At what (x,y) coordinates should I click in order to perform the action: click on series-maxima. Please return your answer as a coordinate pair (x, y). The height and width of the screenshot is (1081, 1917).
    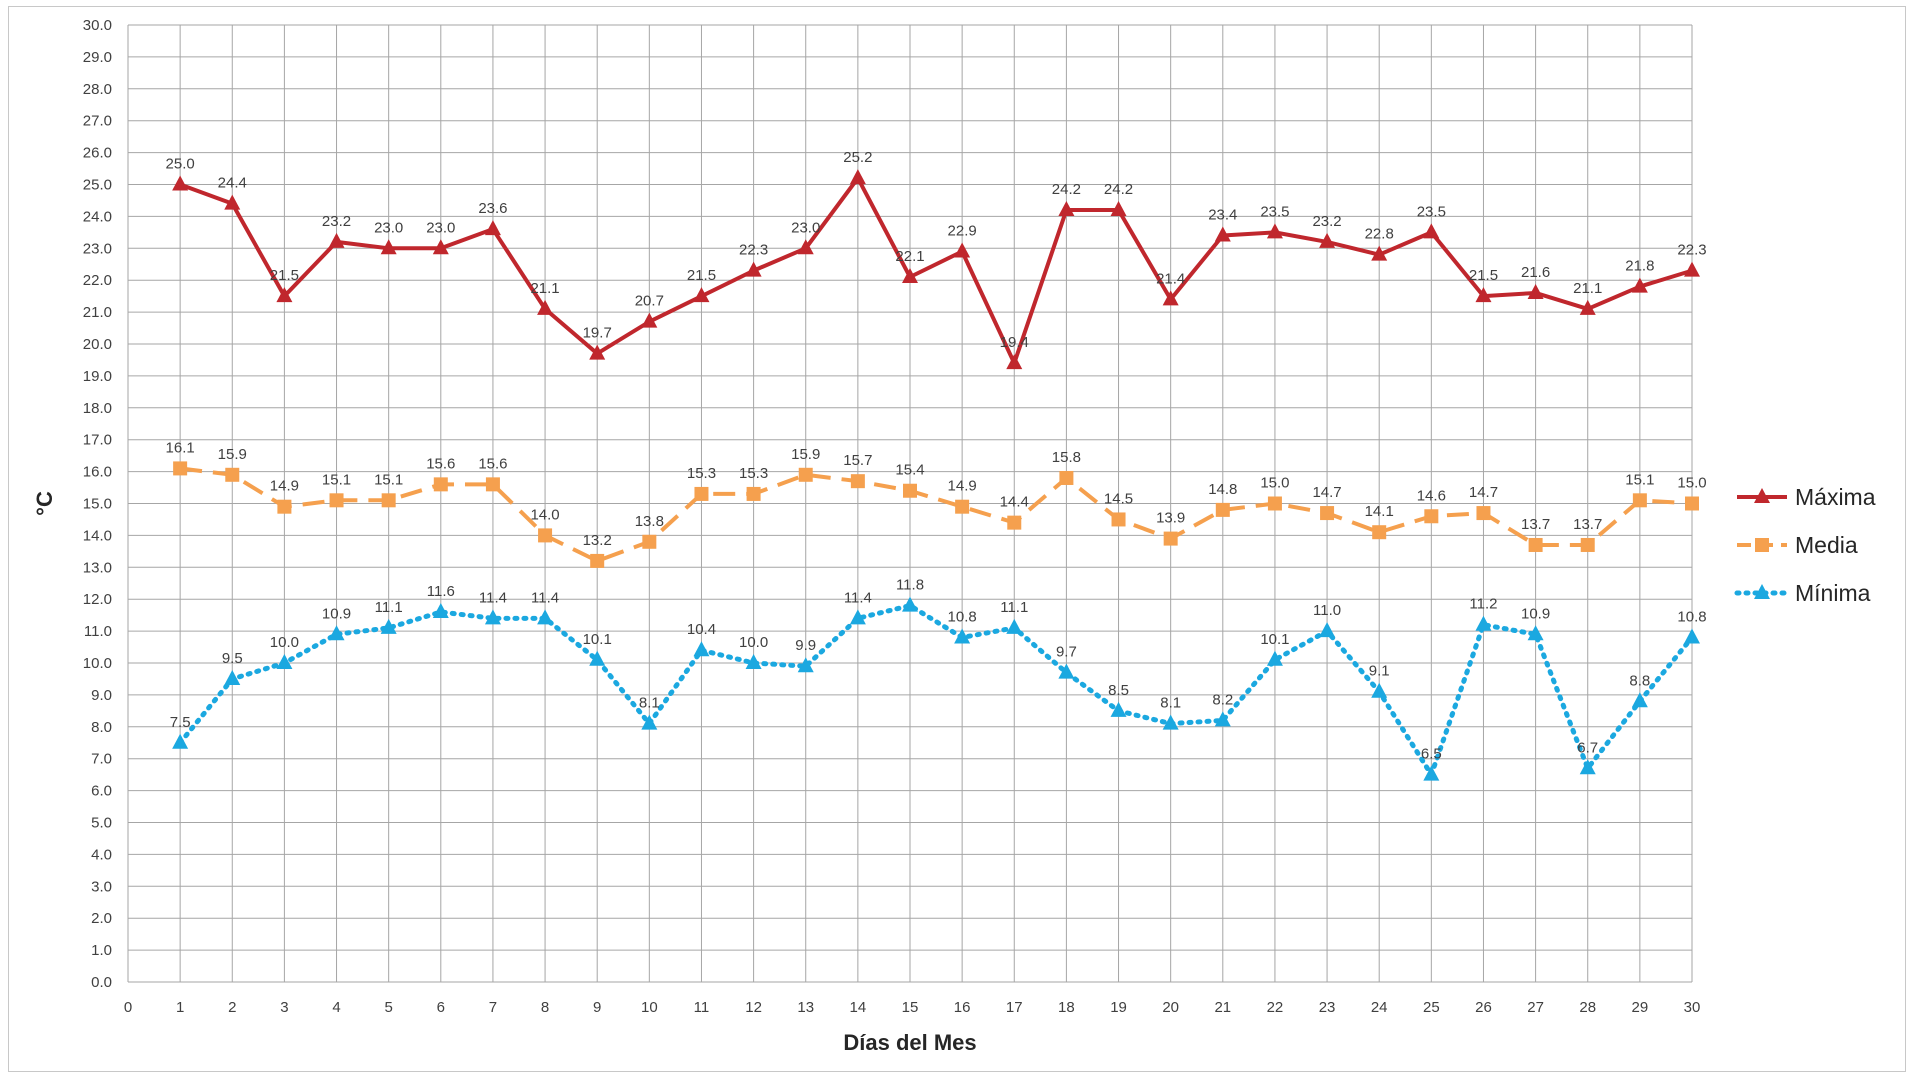
    Looking at the image, I should click on (936, 269).